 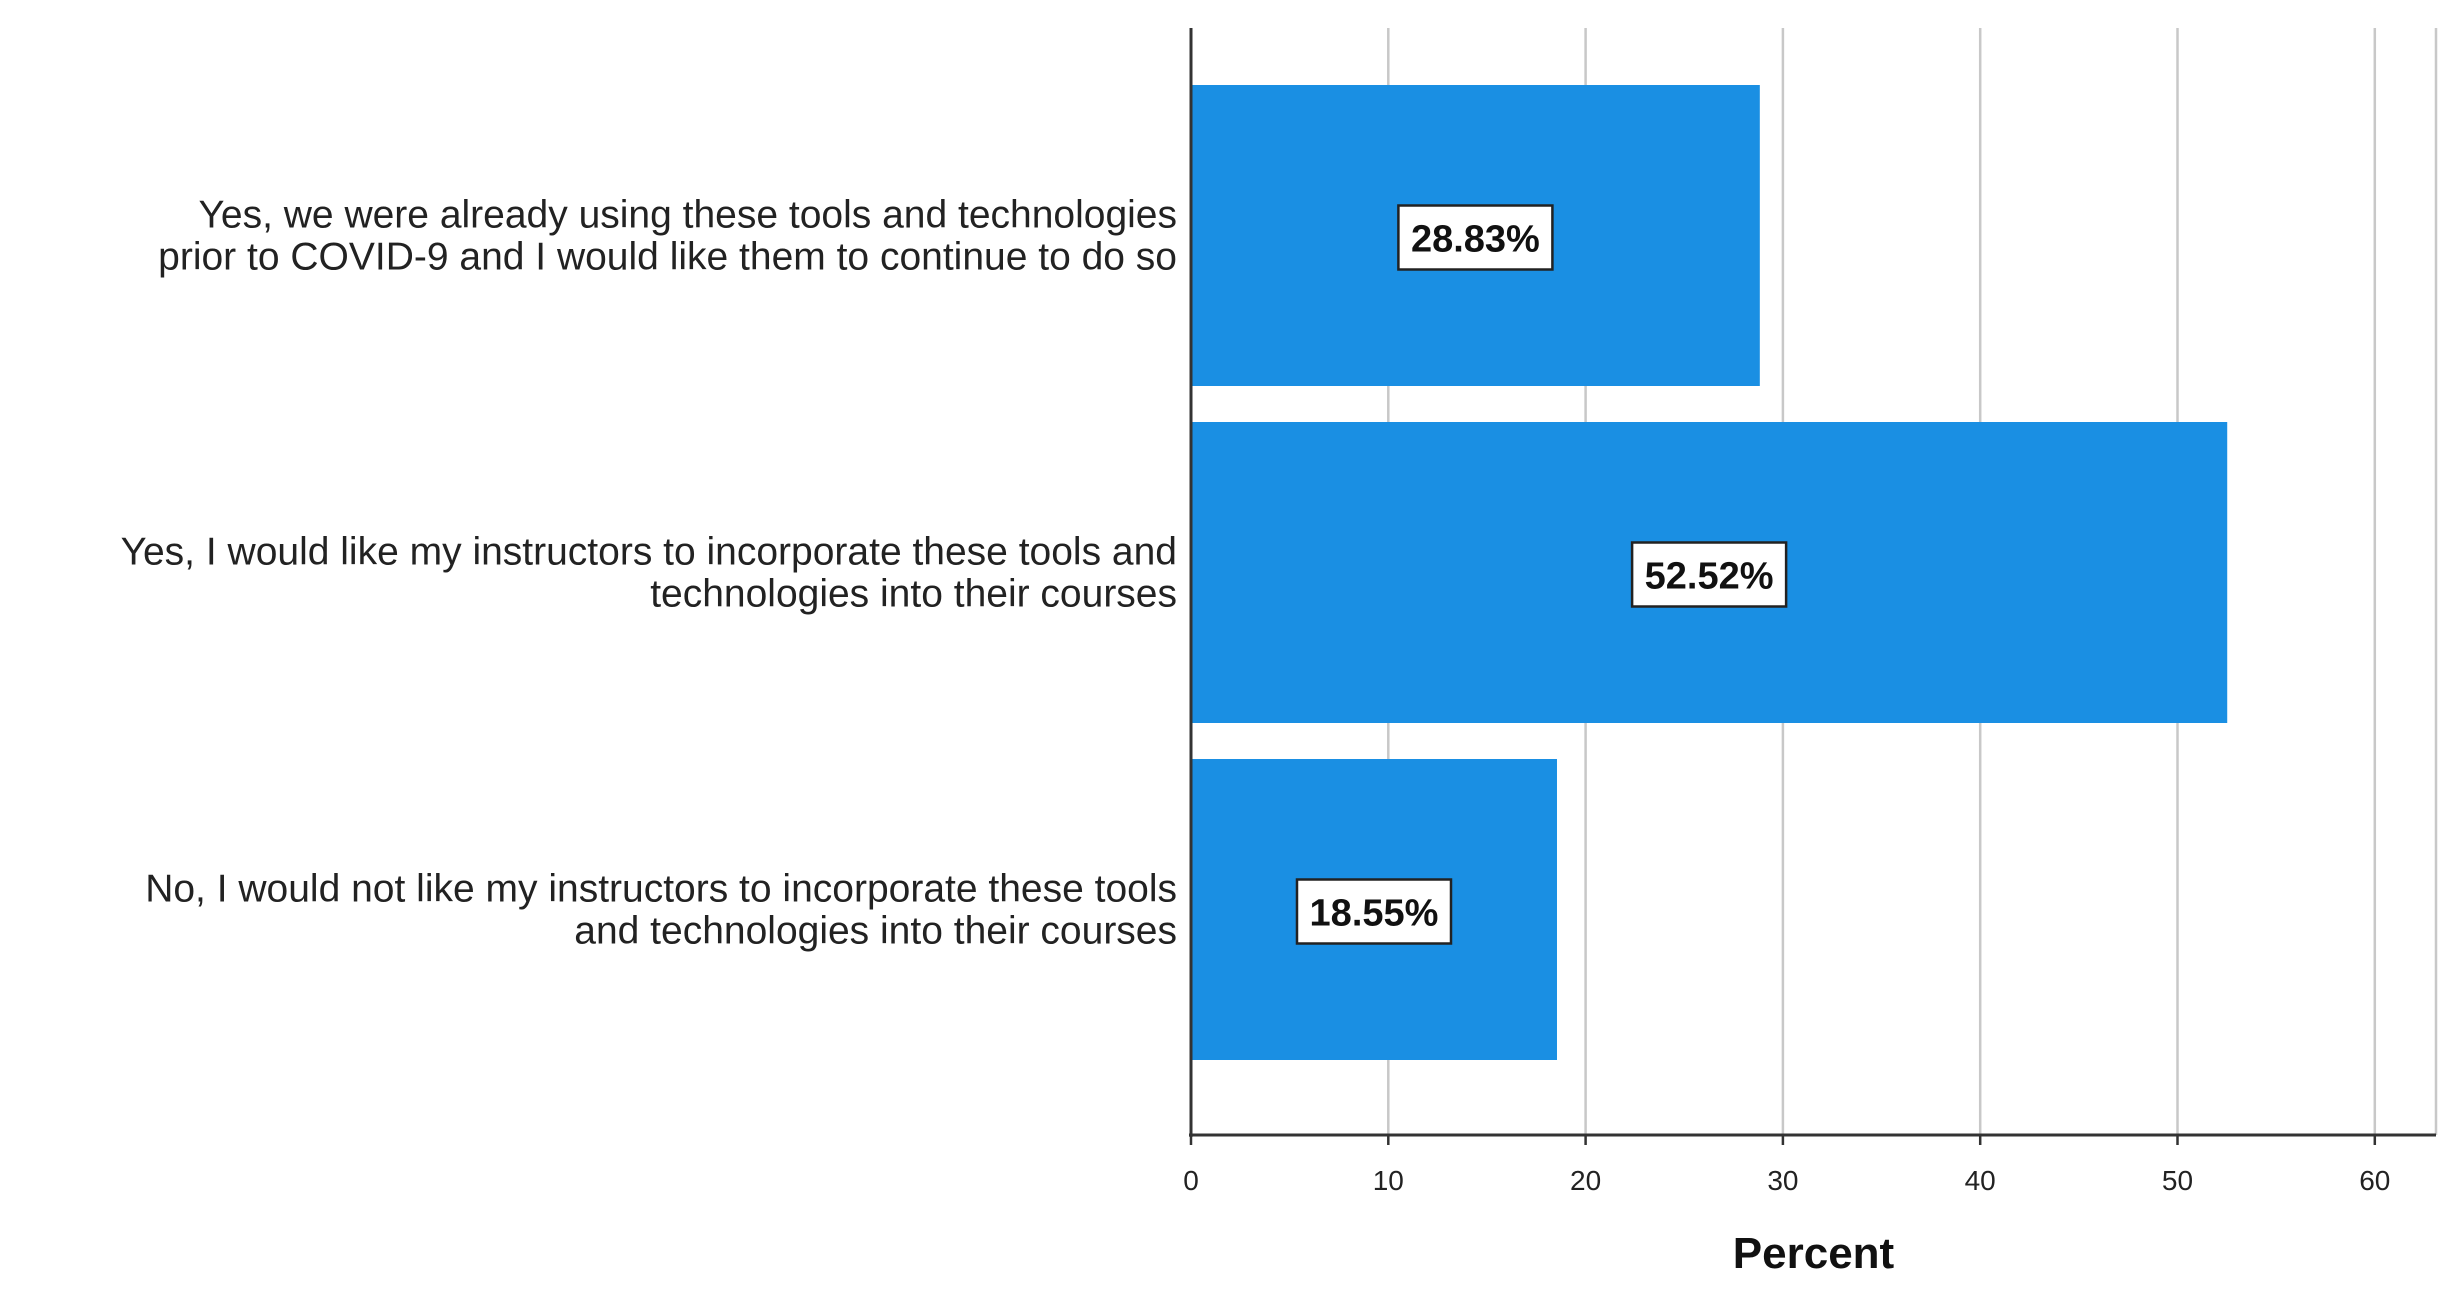 I want to click on data-label: 28.83%, so click(x=1475, y=240).